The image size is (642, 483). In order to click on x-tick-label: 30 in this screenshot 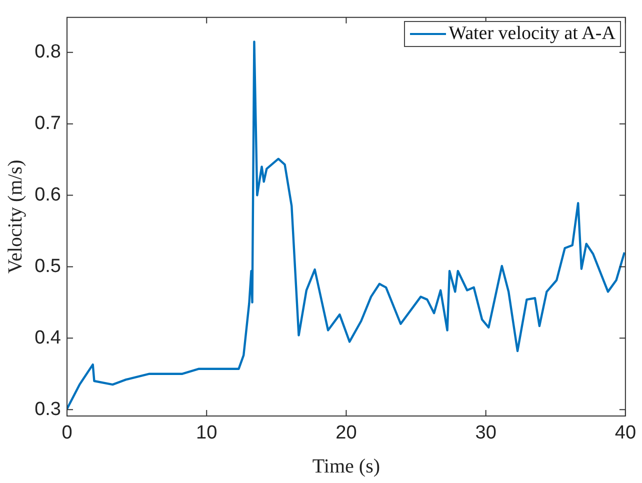, I will do `click(485, 433)`.